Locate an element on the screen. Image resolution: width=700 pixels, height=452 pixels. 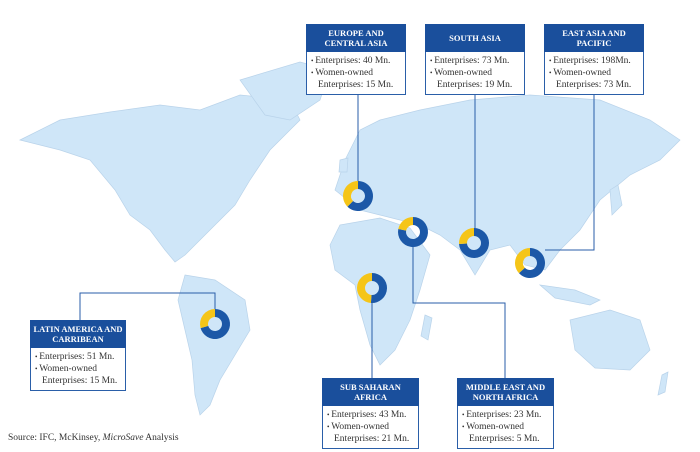
region-title: Middle East and North Africa is located at coordinates (505, 392).